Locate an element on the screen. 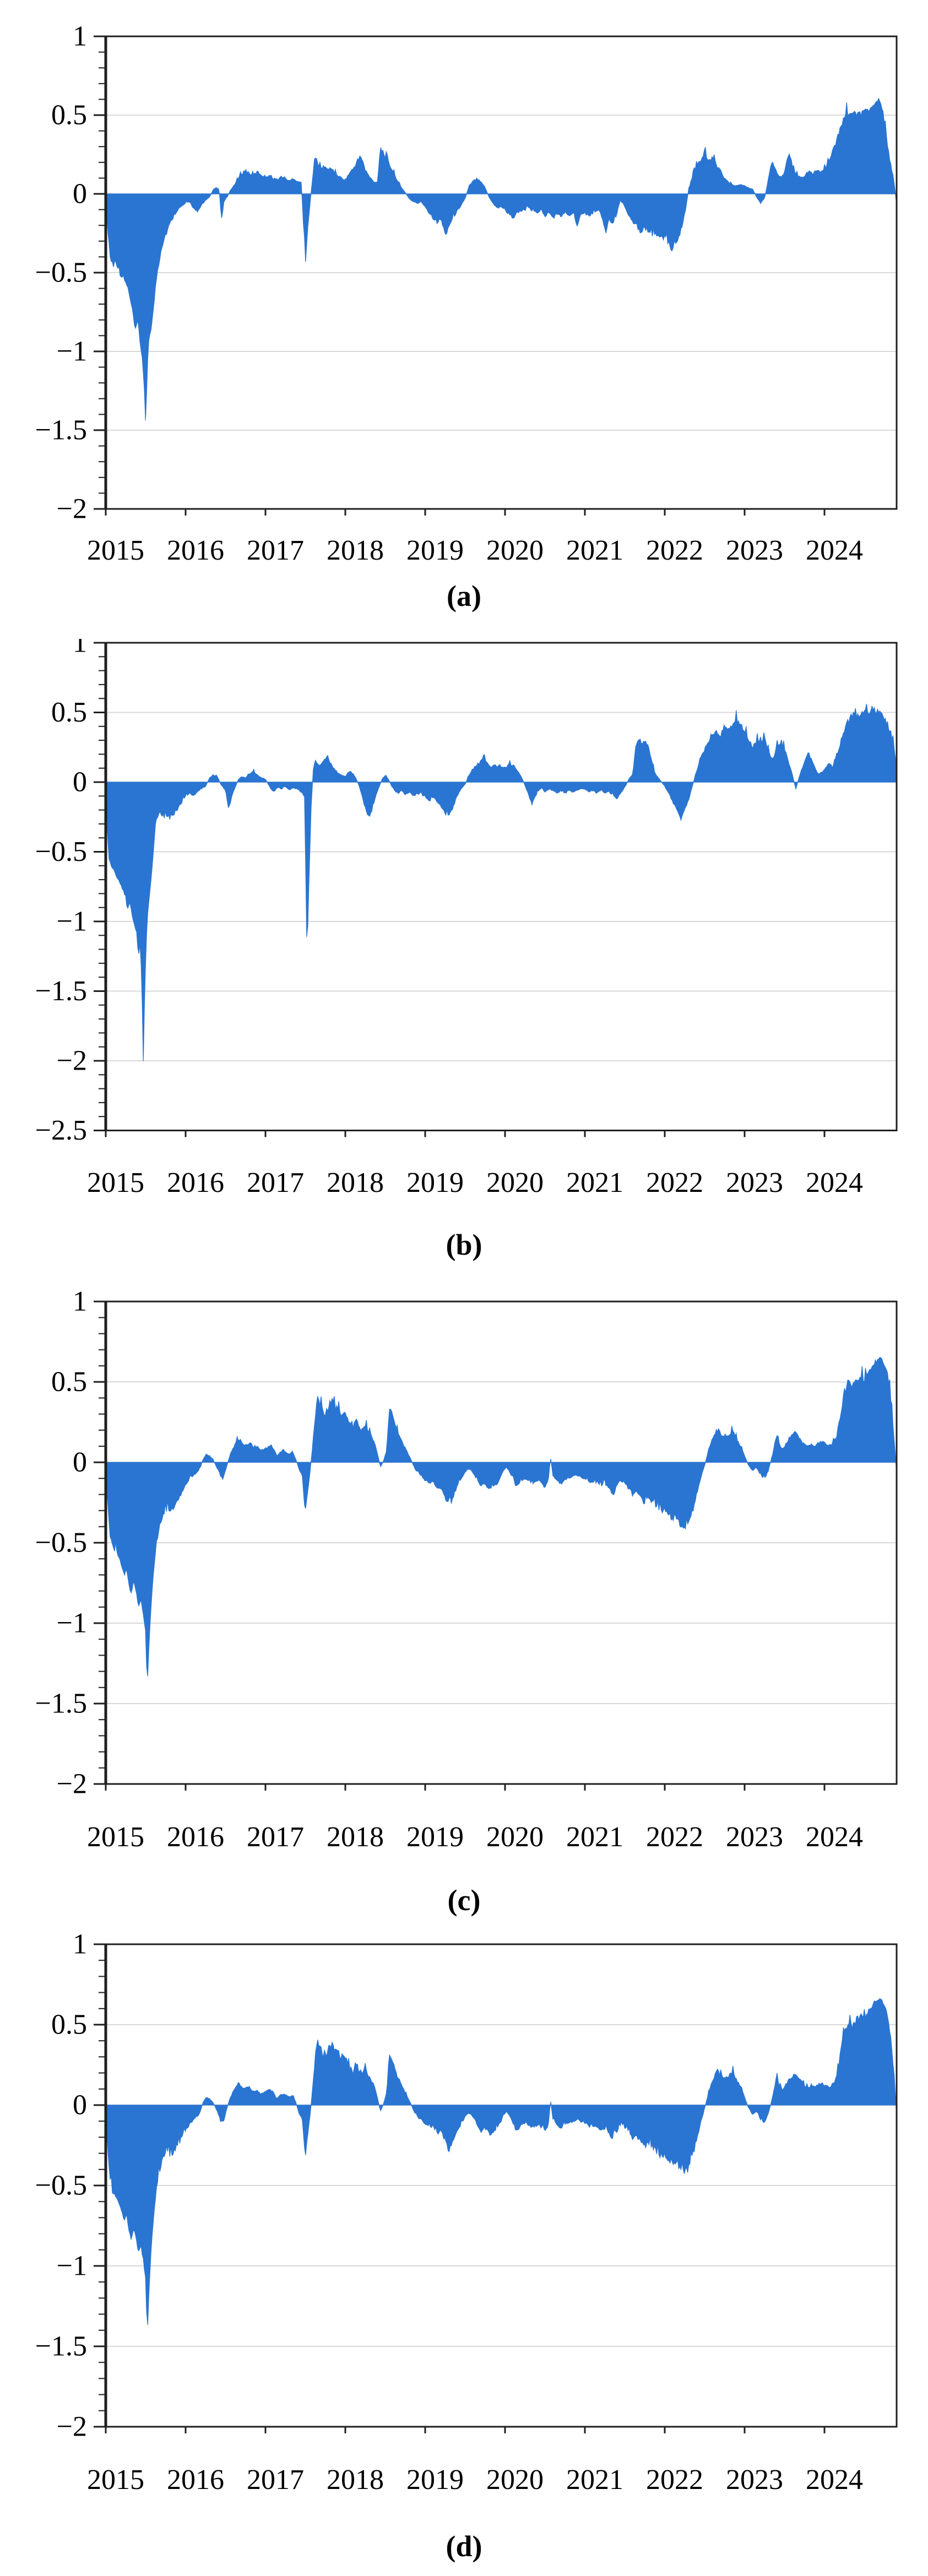  chart-b-caption: (b) is located at coordinates (464, 1244).